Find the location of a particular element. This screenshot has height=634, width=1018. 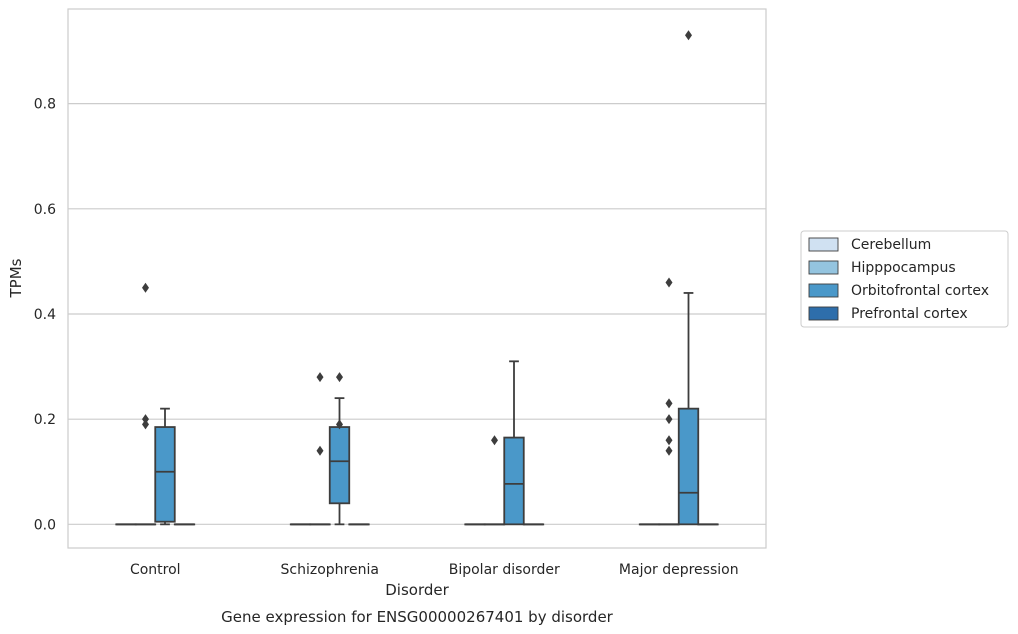

y-tick-label: 0.8 is located at coordinates (45, 105).